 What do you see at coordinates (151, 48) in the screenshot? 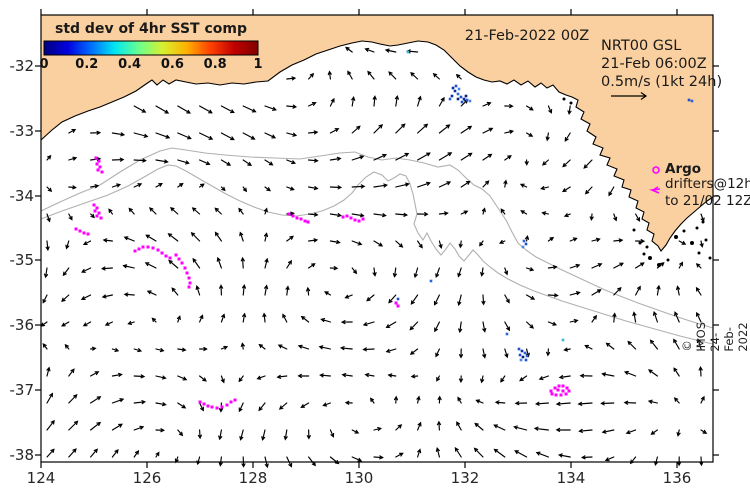
I see `colorbar-bar` at bounding box center [151, 48].